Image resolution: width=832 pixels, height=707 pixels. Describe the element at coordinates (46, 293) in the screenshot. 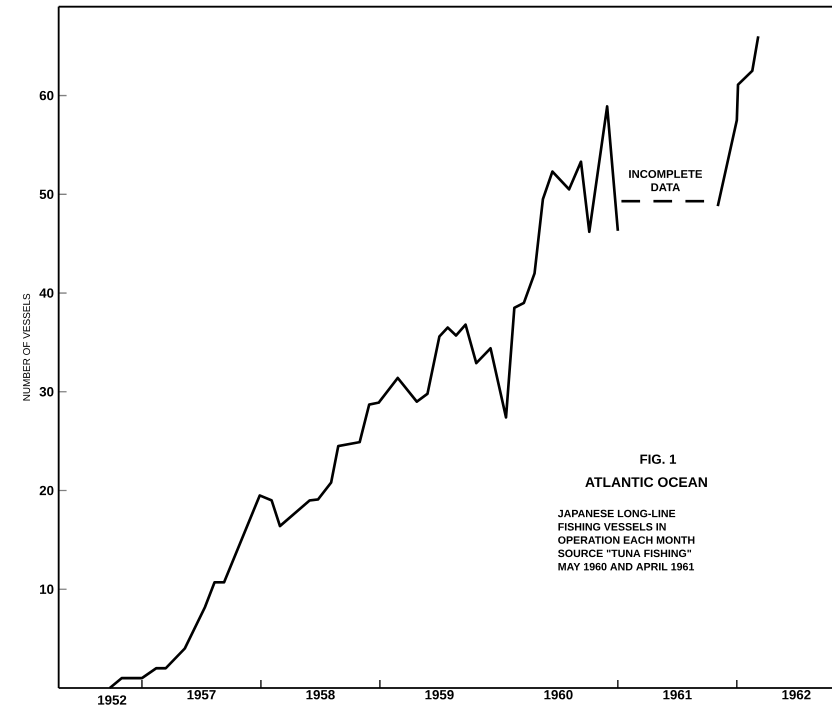

I see `y-tick-label: 40` at that location.